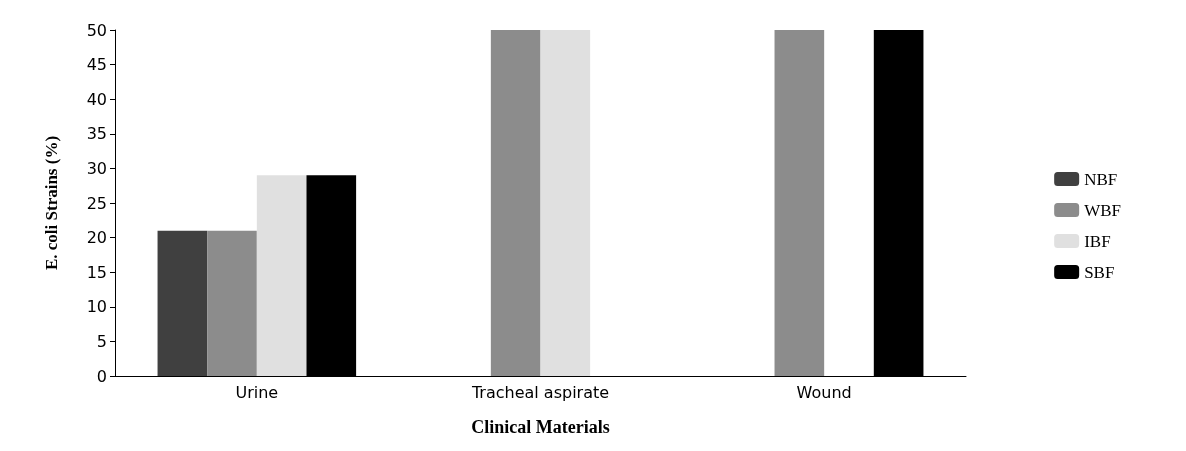 Image resolution: width=1186 pixels, height=451 pixels. What do you see at coordinates (1099, 272) in the screenshot?
I see `legend-label: SBF` at bounding box center [1099, 272].